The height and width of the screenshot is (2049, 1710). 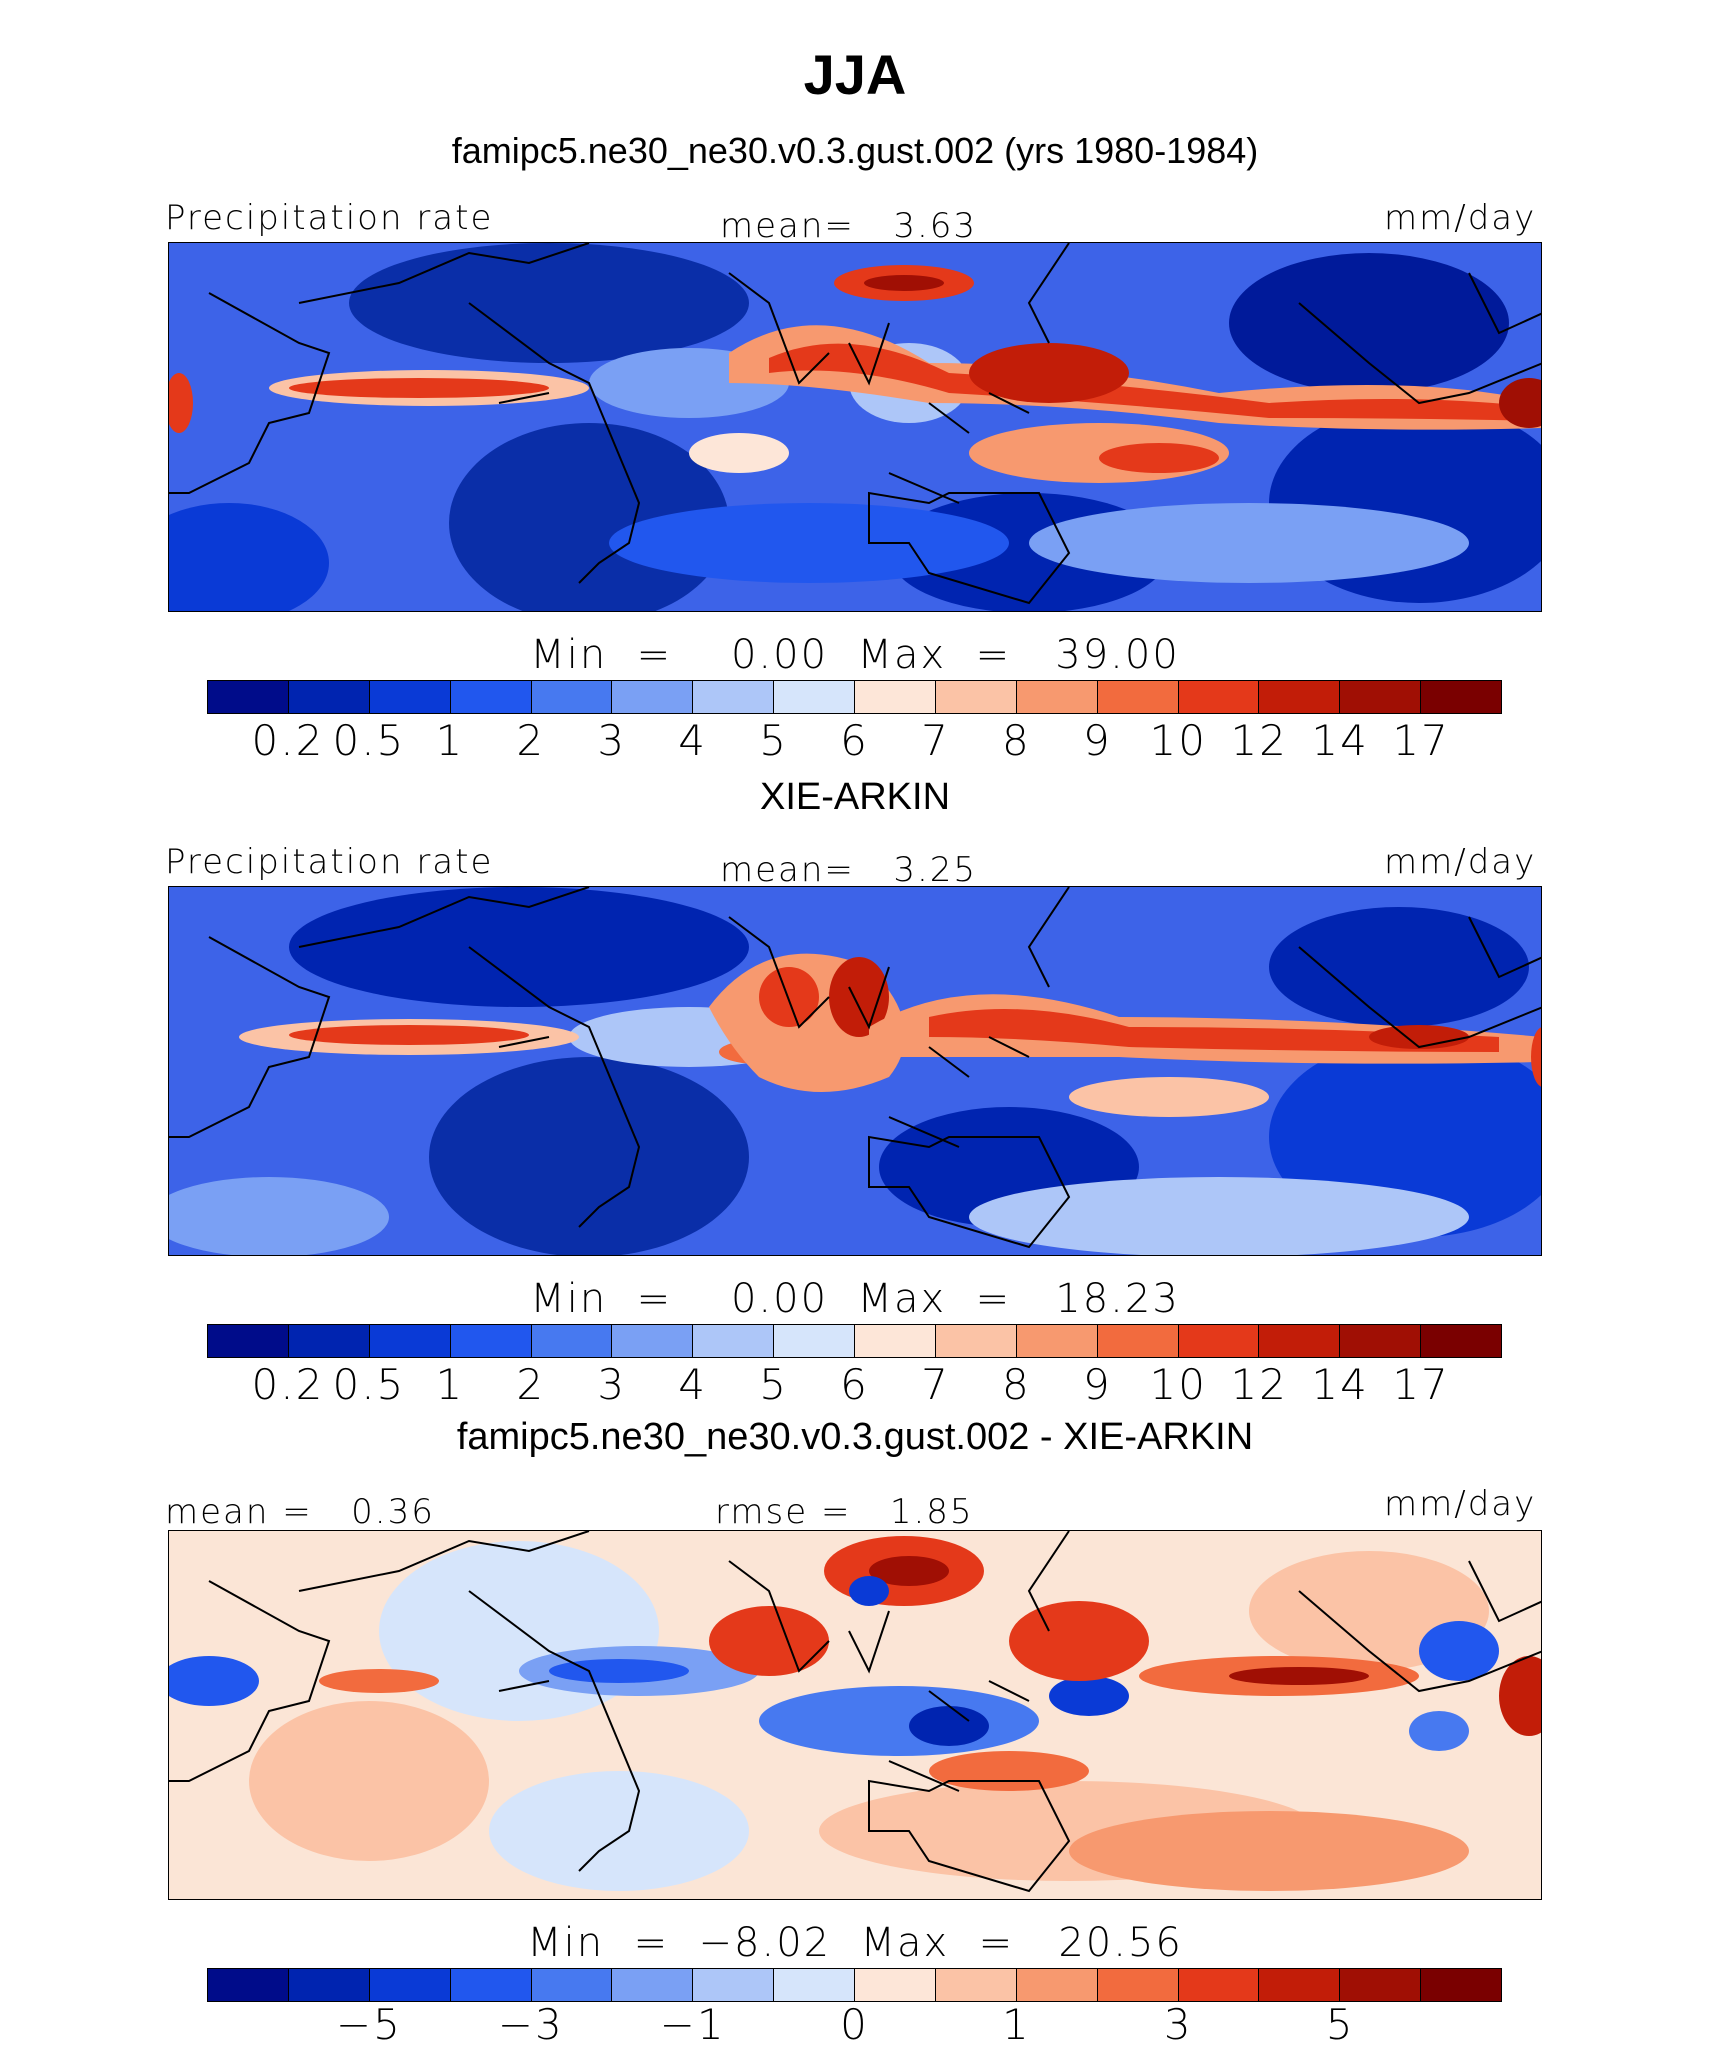 I want to click on panel-2-minmax-label: Min = 0.00 Max = 18.23, so click(x=855, y=1299).